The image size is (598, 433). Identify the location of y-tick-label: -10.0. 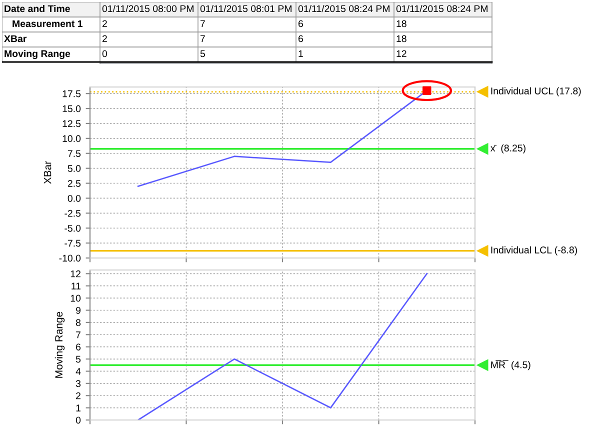
(70, 258).